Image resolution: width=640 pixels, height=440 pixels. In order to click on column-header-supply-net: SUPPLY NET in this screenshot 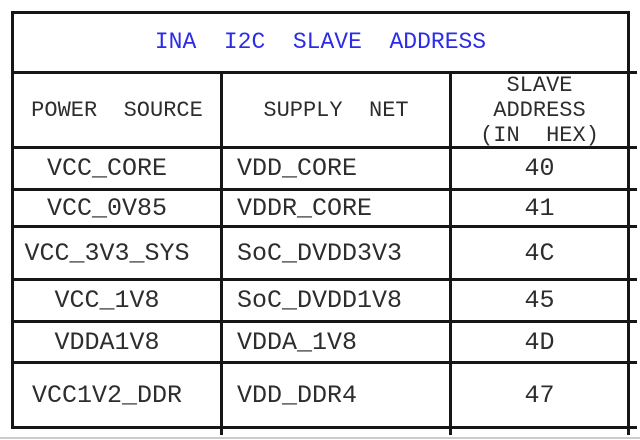, I will do `click(337, 111)`.